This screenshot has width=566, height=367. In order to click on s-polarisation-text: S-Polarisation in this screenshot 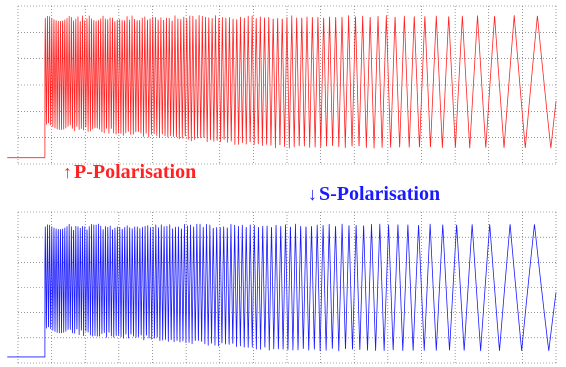, I will do `click(380, 194)`.